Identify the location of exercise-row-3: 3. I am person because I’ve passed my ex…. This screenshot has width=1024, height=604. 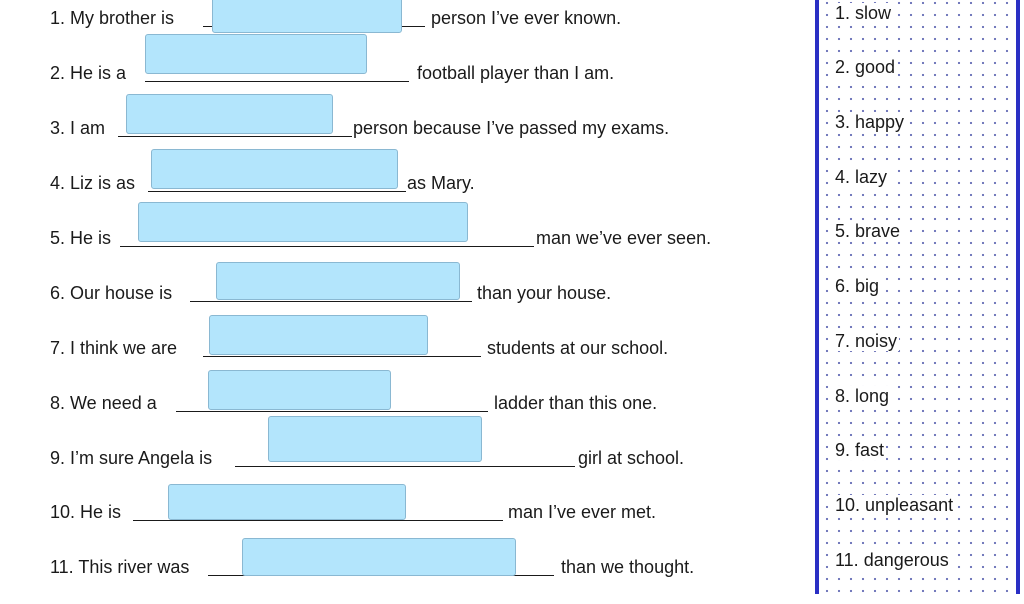
(406, 129).